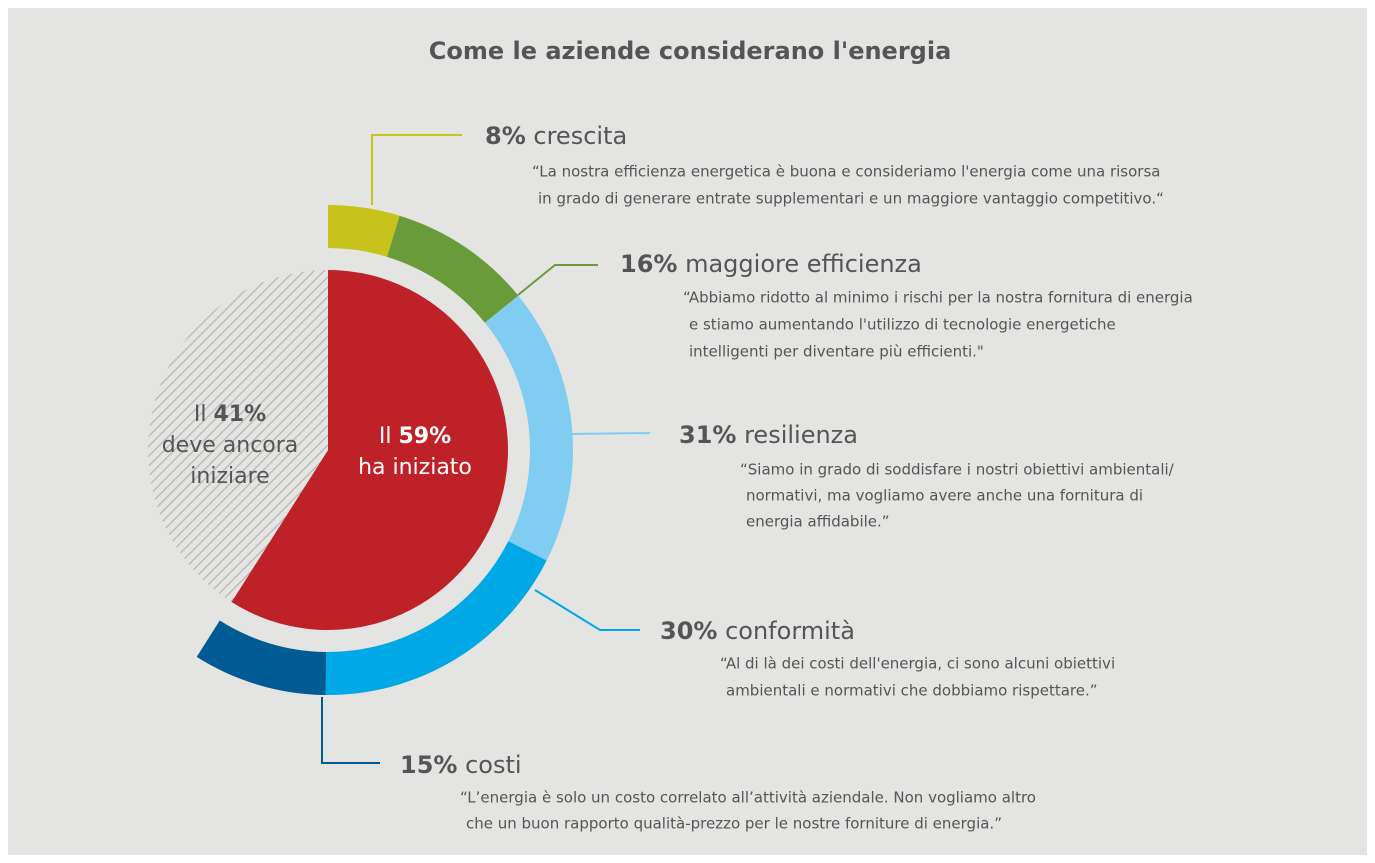 This screenshot has width=1375, height=863. What do you see at coordinates (505, 136) in the screenshot?
I see `label-value: 8%` at bounding box center [505, 136].